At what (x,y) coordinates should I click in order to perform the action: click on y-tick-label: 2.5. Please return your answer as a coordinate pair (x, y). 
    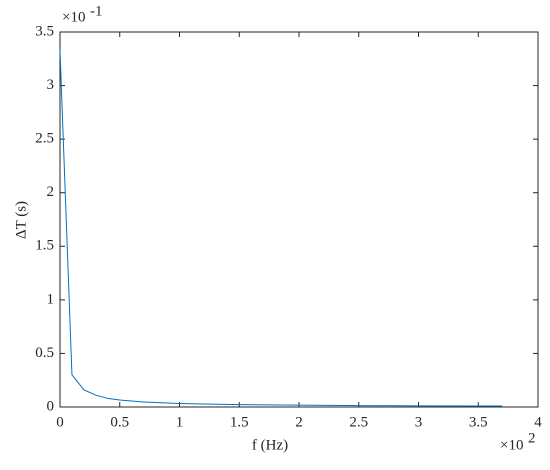
    Looking at the image, I should click on (44, 139).